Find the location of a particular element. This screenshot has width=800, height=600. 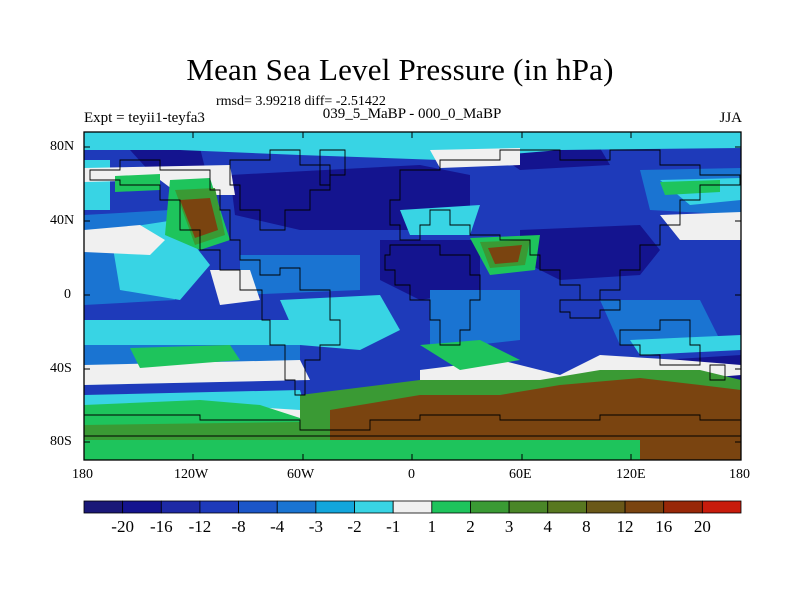

lat-tick-label: 80S is located at coordinates (61, 441).